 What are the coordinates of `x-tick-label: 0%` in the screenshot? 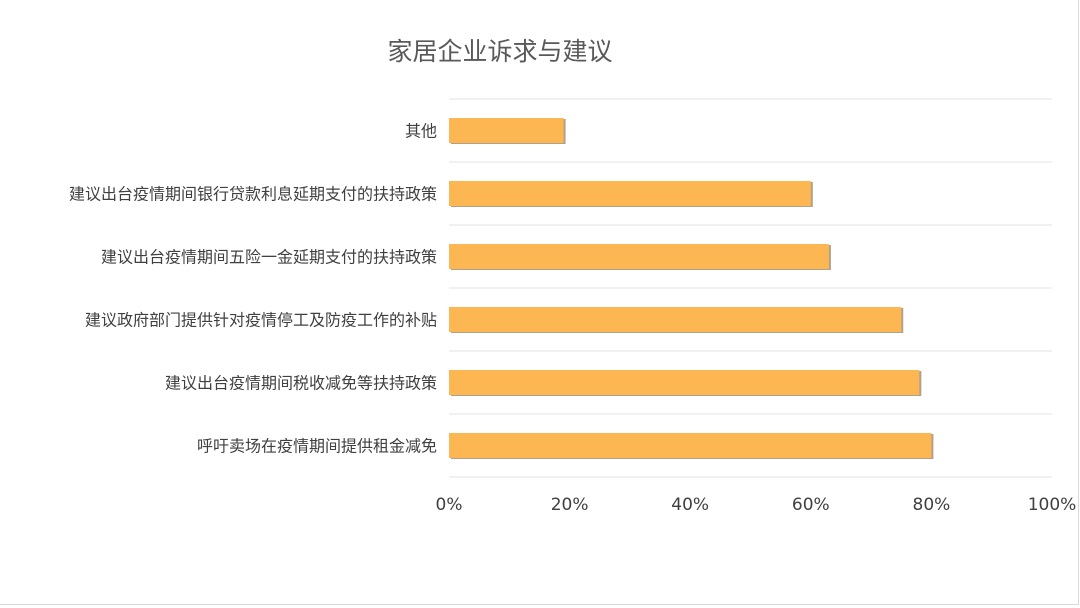 It's located at (449, 505).